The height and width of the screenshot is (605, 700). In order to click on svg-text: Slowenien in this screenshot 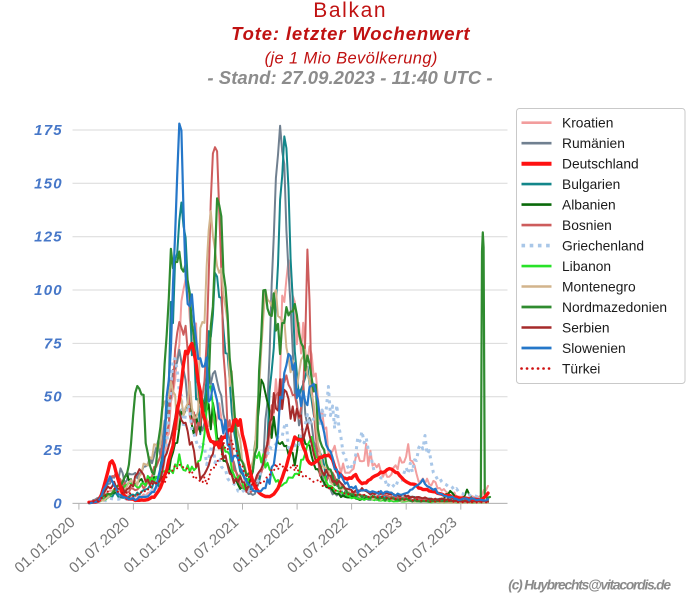, I will do `click(594, 348)`.